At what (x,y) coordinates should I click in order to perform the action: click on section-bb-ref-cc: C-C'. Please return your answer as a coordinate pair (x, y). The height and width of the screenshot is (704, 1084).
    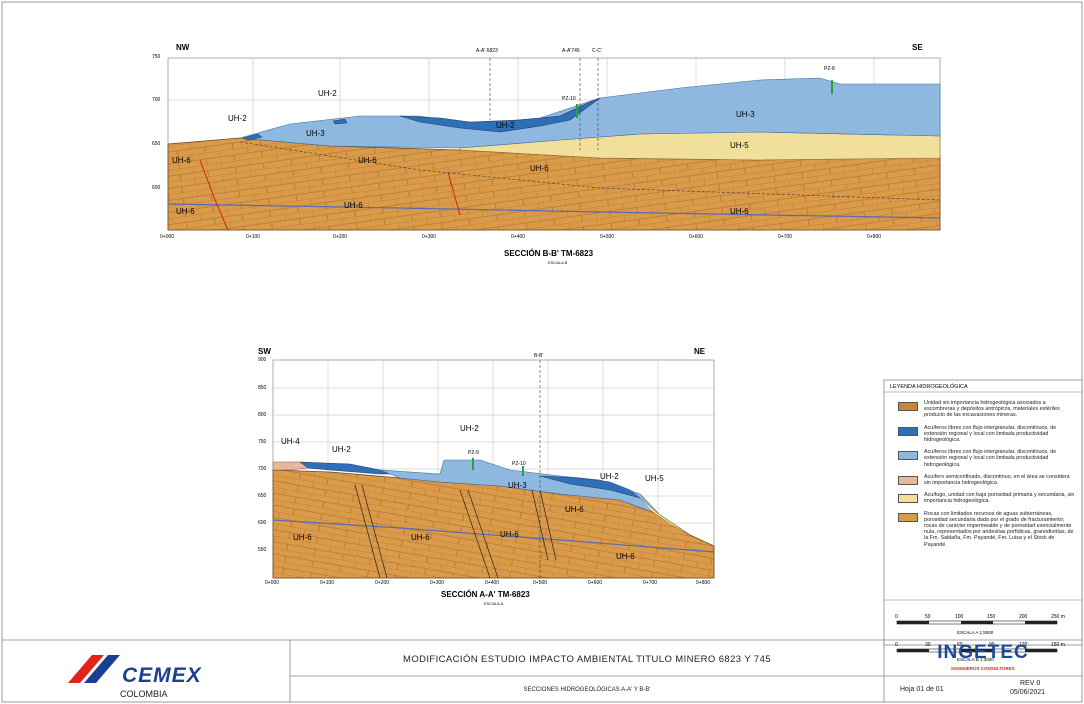
    Looking at the image, I should click on (597, 51).